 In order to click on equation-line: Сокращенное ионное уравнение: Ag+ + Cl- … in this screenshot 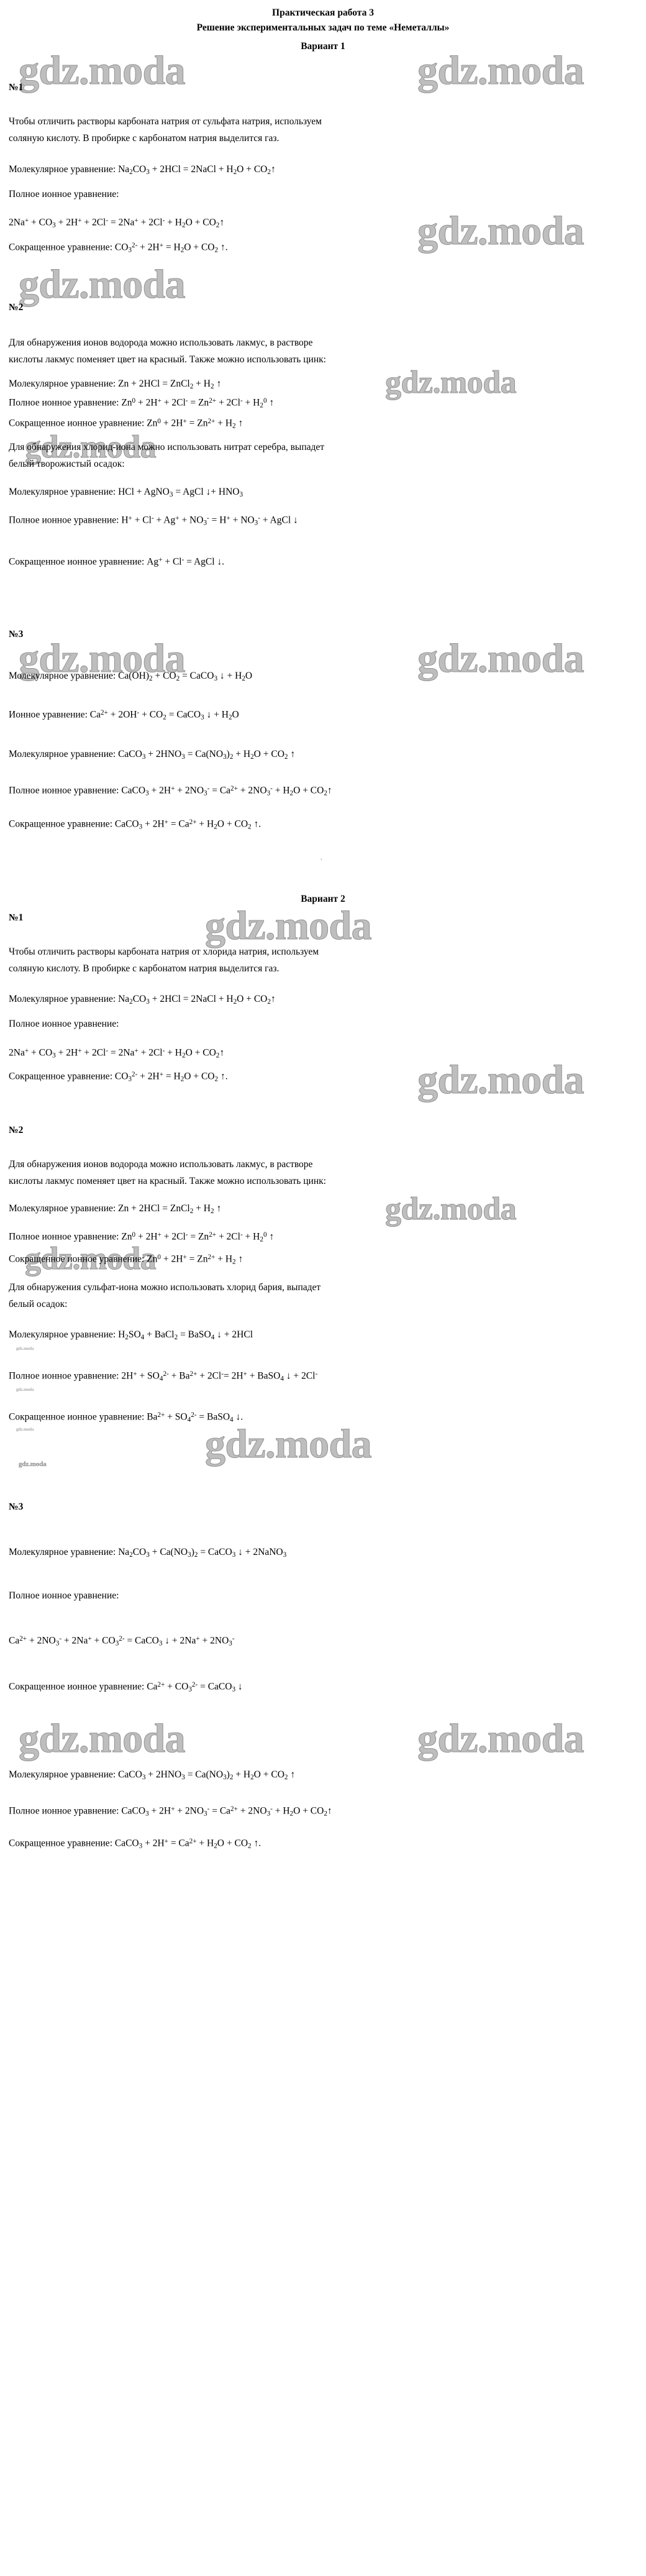, I will do `click(117, 561)`.